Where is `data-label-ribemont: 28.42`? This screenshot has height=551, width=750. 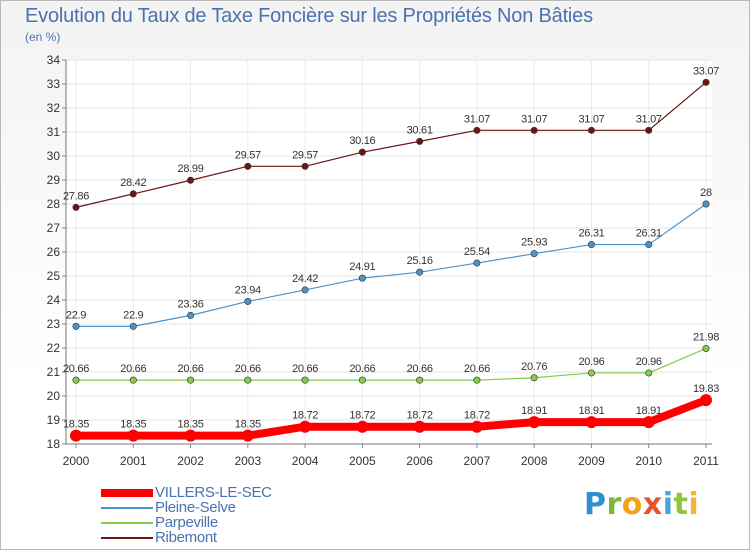 data-label-ribemont: 28.42 is located at coordinates (133, 183).